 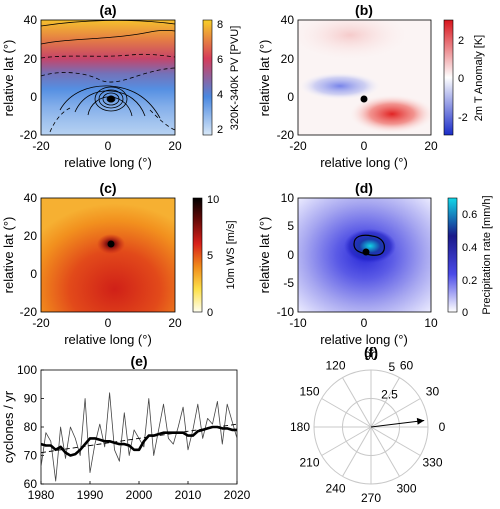 What do you see at coordinates (300, 427) in the screenshot?
I see `angle-tick-label: 180` at bounding box center [300, 427].